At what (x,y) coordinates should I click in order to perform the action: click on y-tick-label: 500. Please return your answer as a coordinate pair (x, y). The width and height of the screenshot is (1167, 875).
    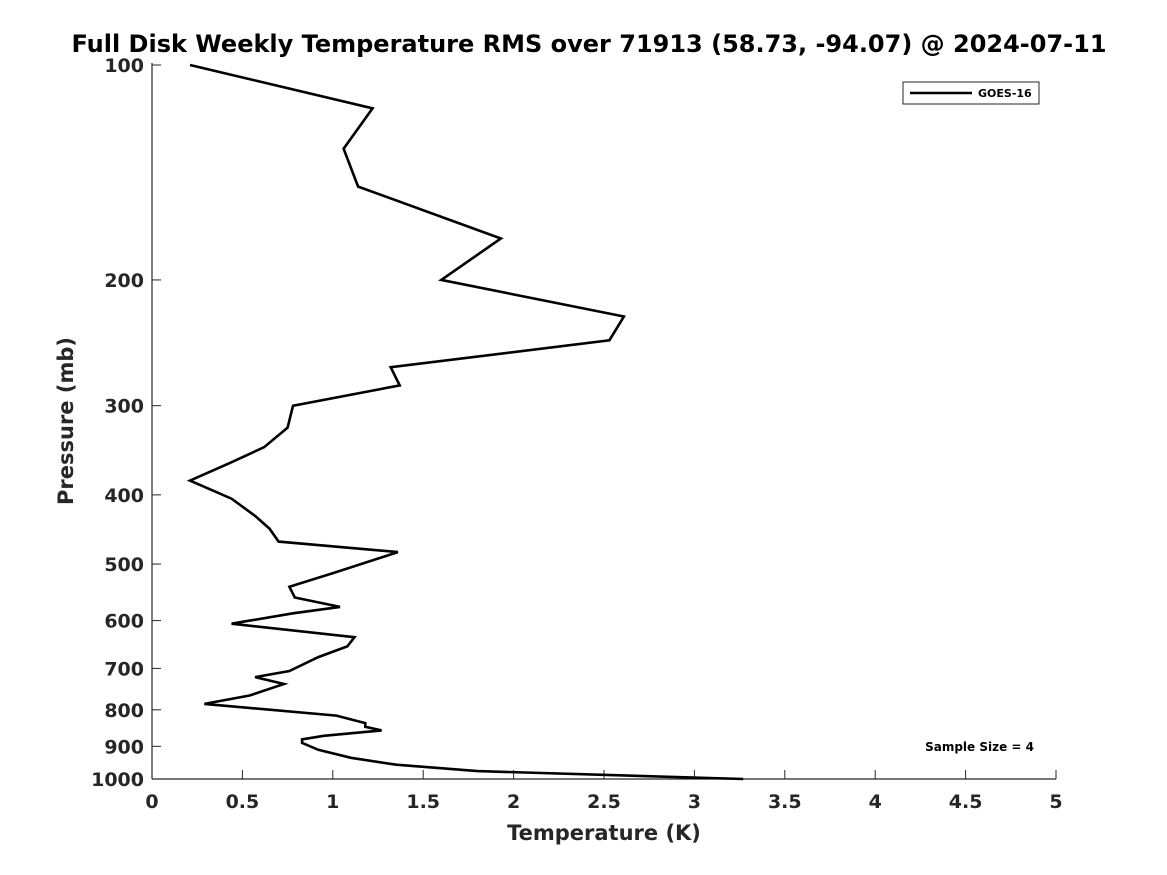
    Looking at the image, I should click on (124, 565).